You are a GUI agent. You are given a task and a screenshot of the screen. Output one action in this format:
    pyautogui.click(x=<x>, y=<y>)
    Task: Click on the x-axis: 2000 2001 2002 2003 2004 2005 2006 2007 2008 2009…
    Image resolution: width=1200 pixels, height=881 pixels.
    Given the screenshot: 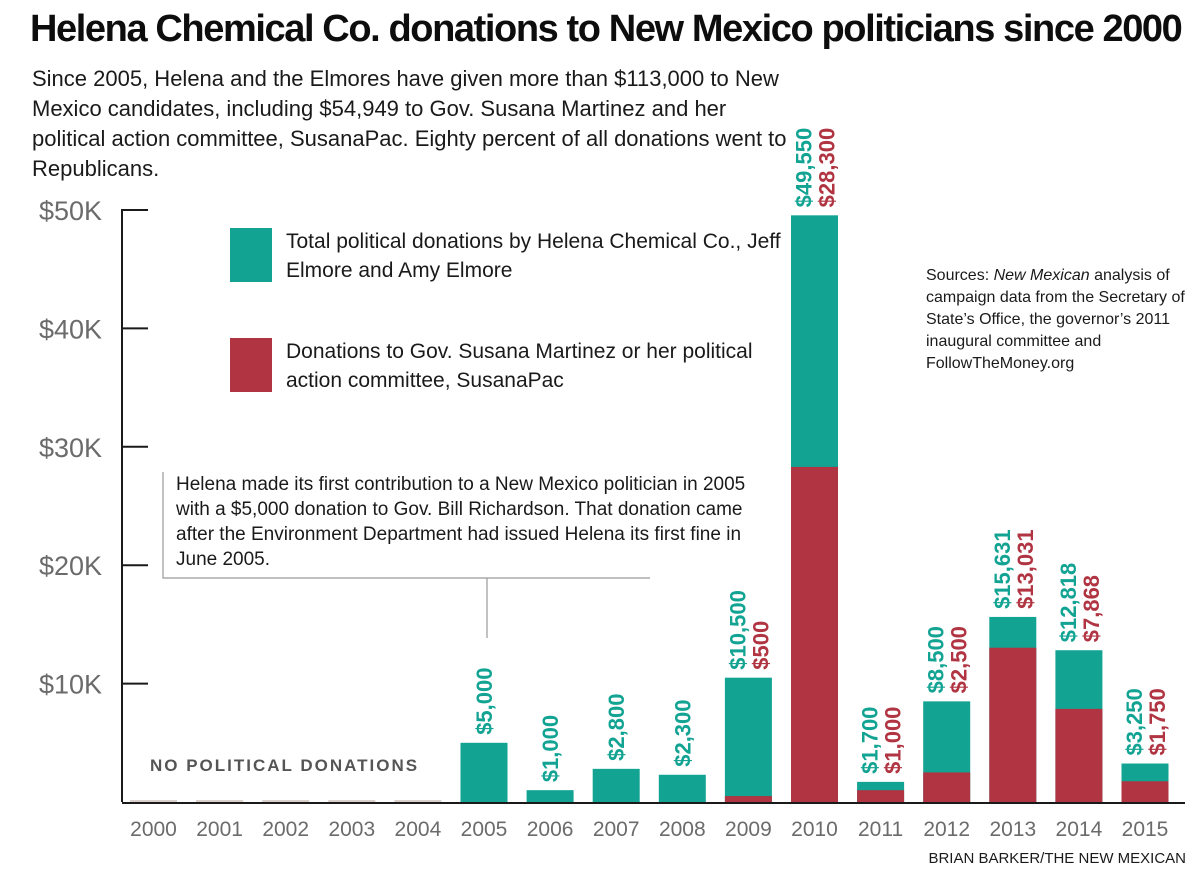 What is the action you would take?
    pyautogui.click(x=653, y=821)
    